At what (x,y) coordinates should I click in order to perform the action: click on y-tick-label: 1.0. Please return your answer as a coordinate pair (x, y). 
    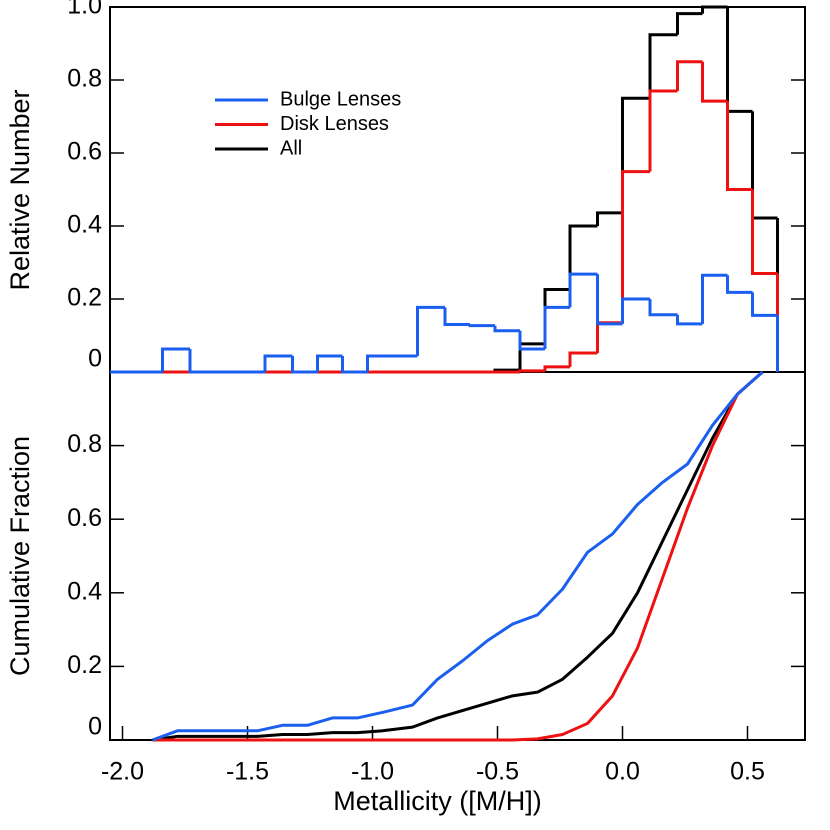
    Looking at the image, I should click on (84, 10).